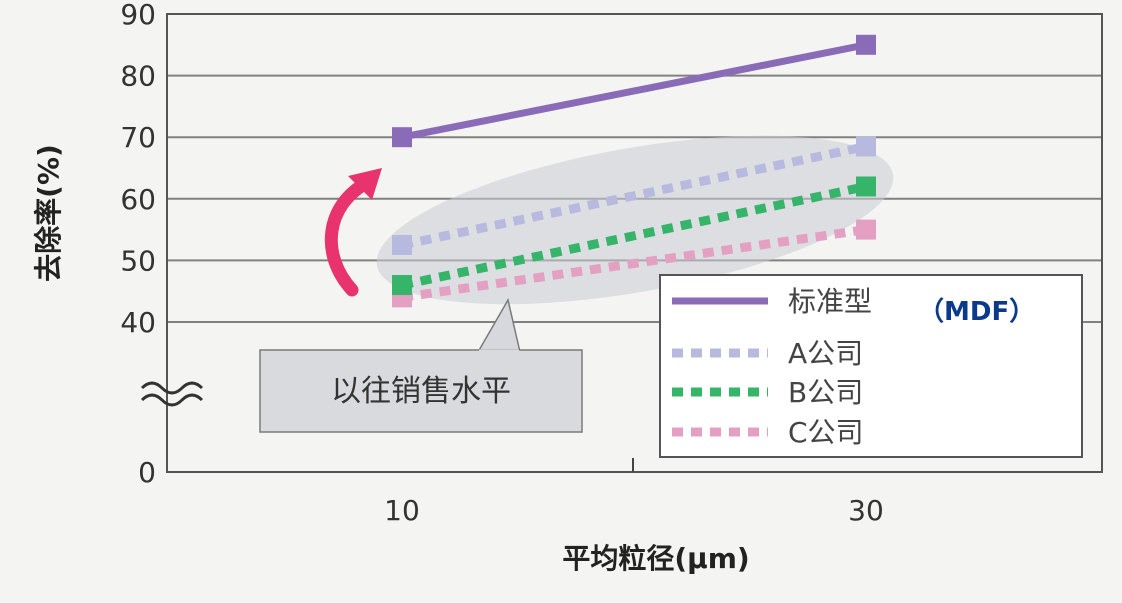 Image resolution: width=1122 pixels, height=603 pixels. What do you see at coordinates (138, 260) in the screenshot?
I see `y-tick-label: 50` at bounding box center [138, 260].